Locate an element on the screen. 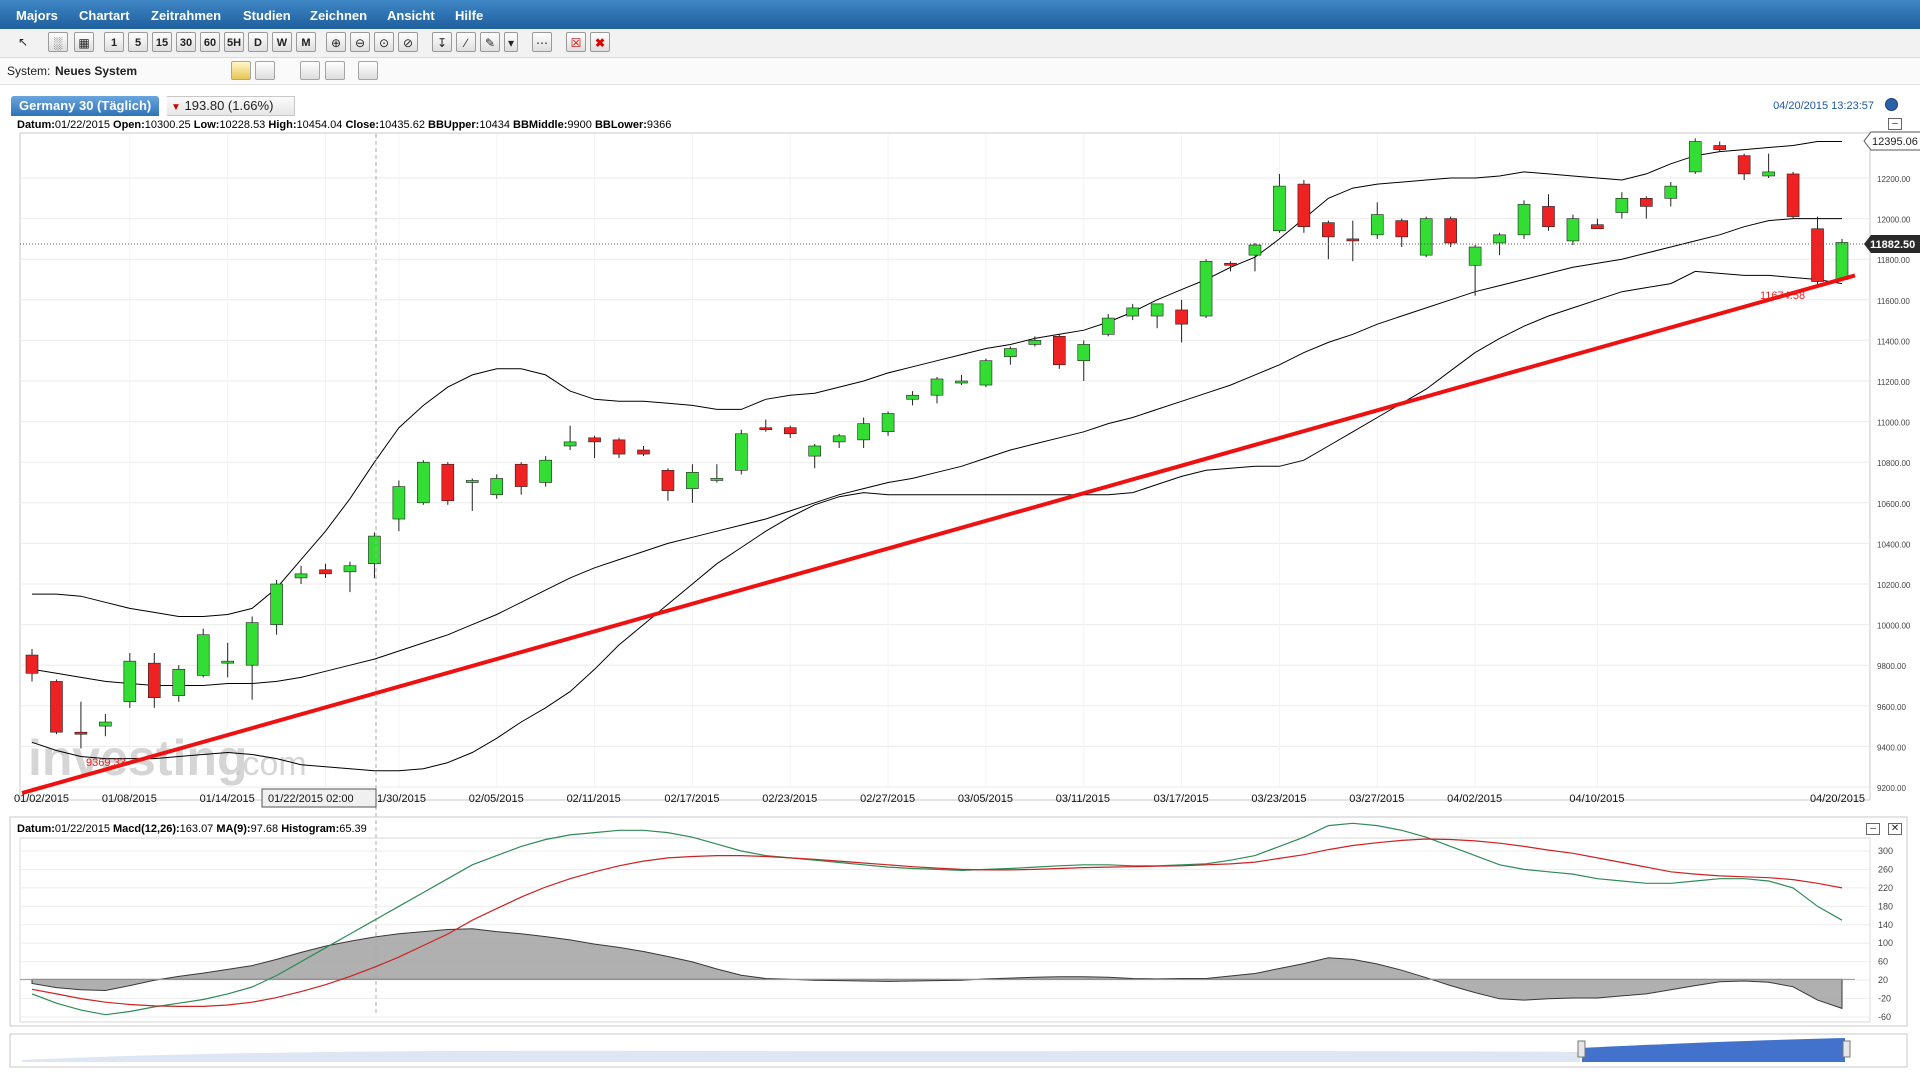 The width and height of the screenshot is (1920, 1080). zoom-in-icon: ⊕ is located at coordinates (336, 42).